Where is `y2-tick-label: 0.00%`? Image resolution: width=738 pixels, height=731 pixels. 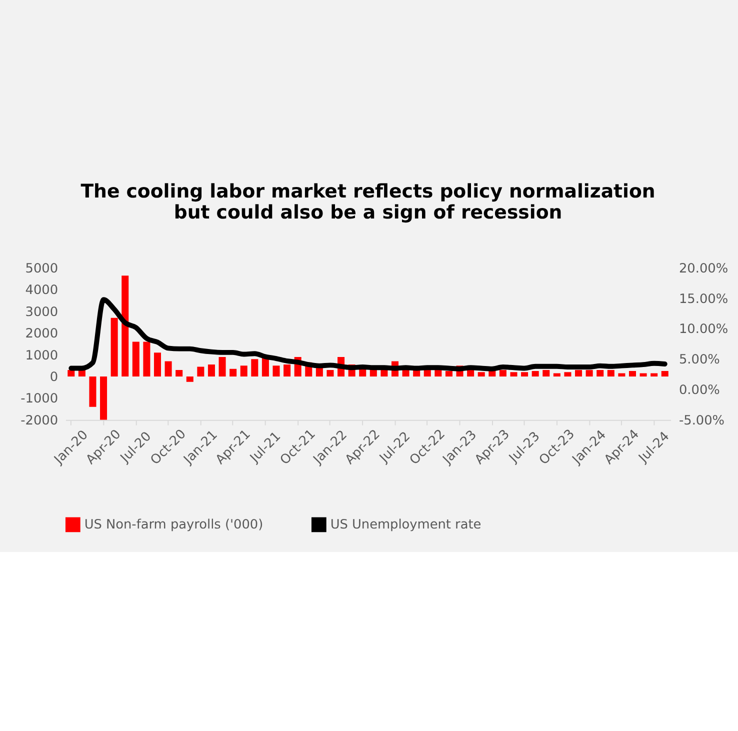
y2-tick-label: 0.00% is located at coordinates (699, 390).